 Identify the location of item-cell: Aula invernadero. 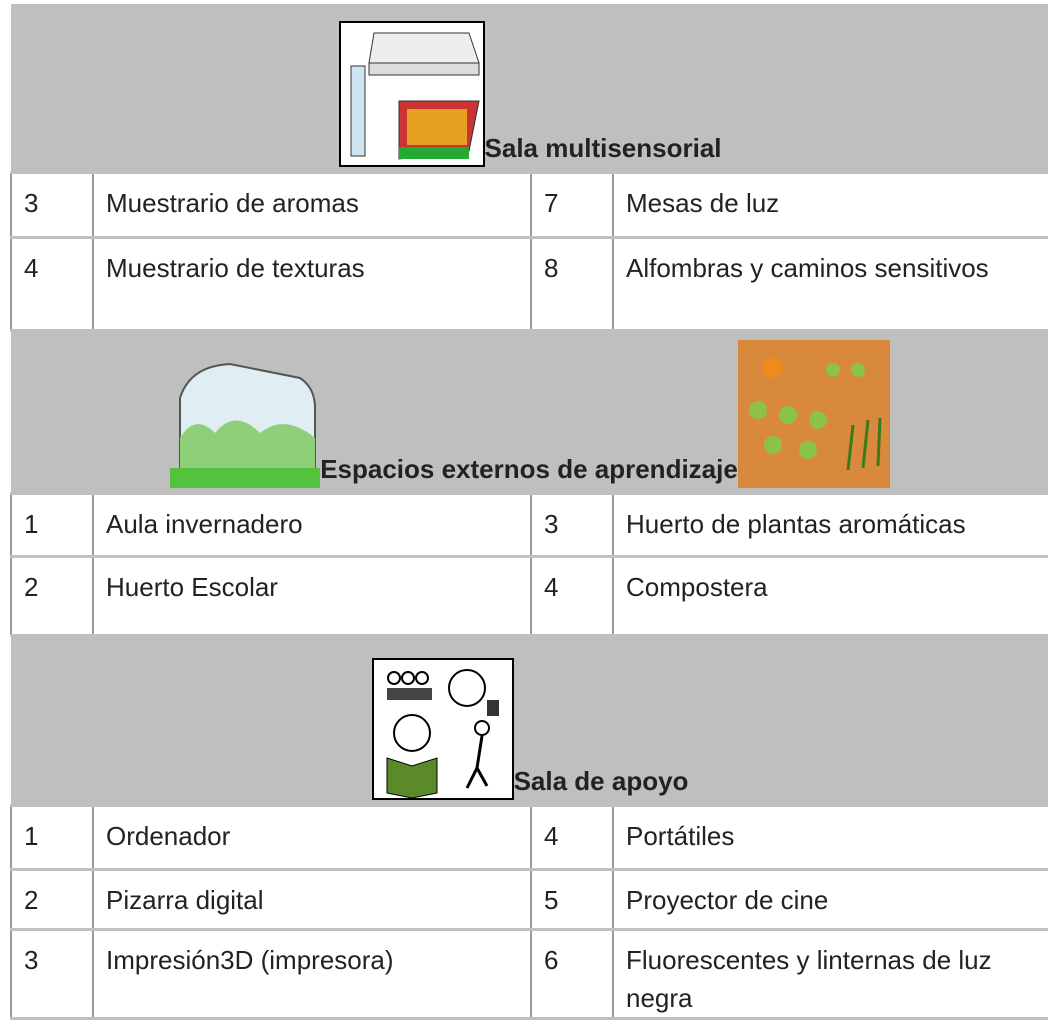
(312, 525).